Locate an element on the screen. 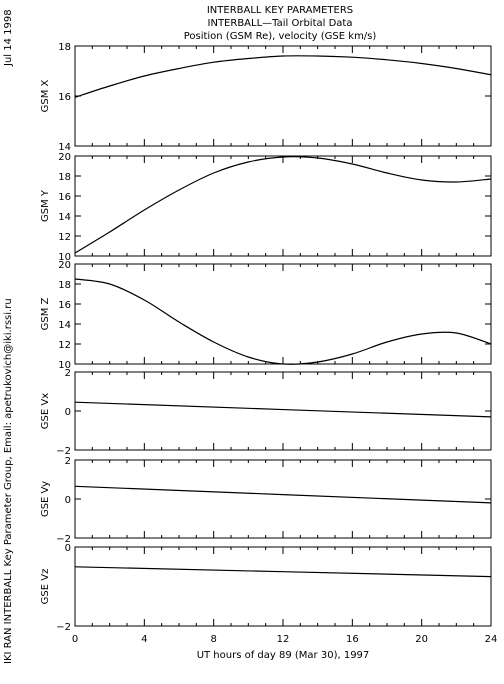 This screenshot has height=684, width=504. y-axis-label: GSE Vy is located at coordinates (45, 499).